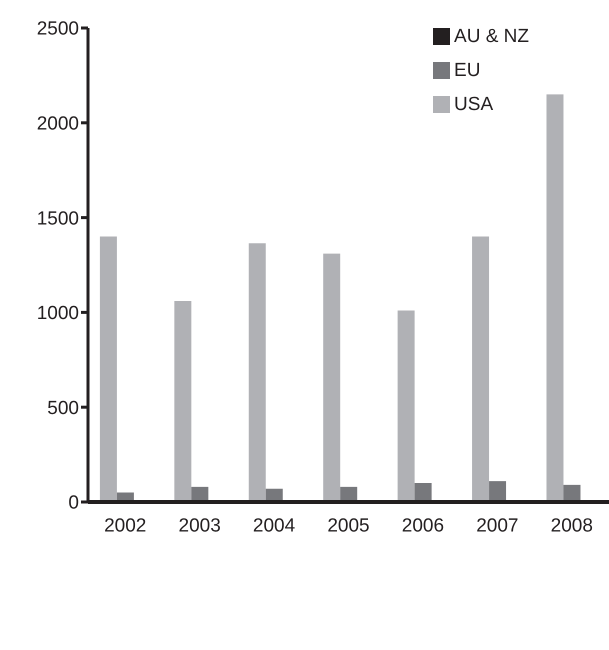 The height and width of the screenshot is (650, 609). Describe the element at coordinates (497, 525) in the screenshot. I see `x-tick-label: 2007` at that location.